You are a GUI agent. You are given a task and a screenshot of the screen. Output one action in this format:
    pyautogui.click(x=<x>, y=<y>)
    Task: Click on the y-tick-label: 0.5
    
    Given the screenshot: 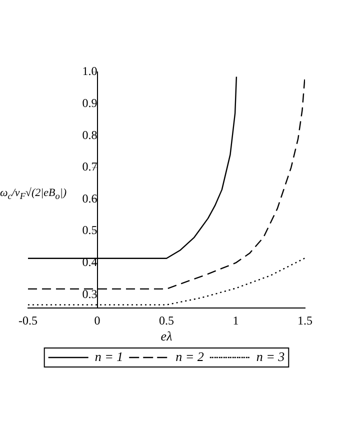 What is the action you would take?
    pyautogui.click(x=90, y=230)
    